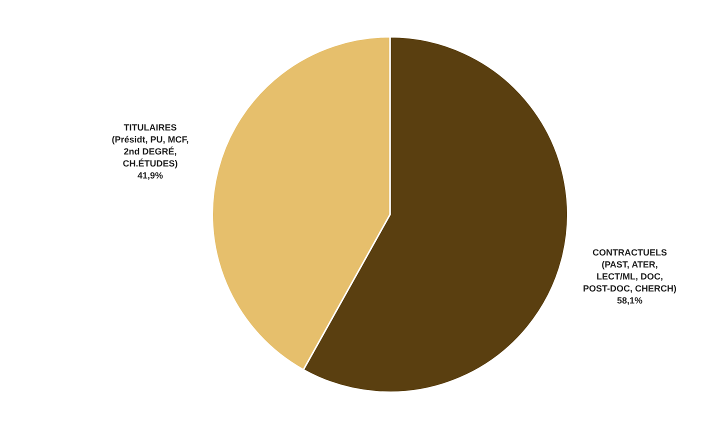  Describe the element at coordinates (630, 270) in the screenshot. I see `slice-label: CONTRACTUELS (PAST, ATER, LECT/ML, DOC, POST-DOC, CHERCH)` at that location.